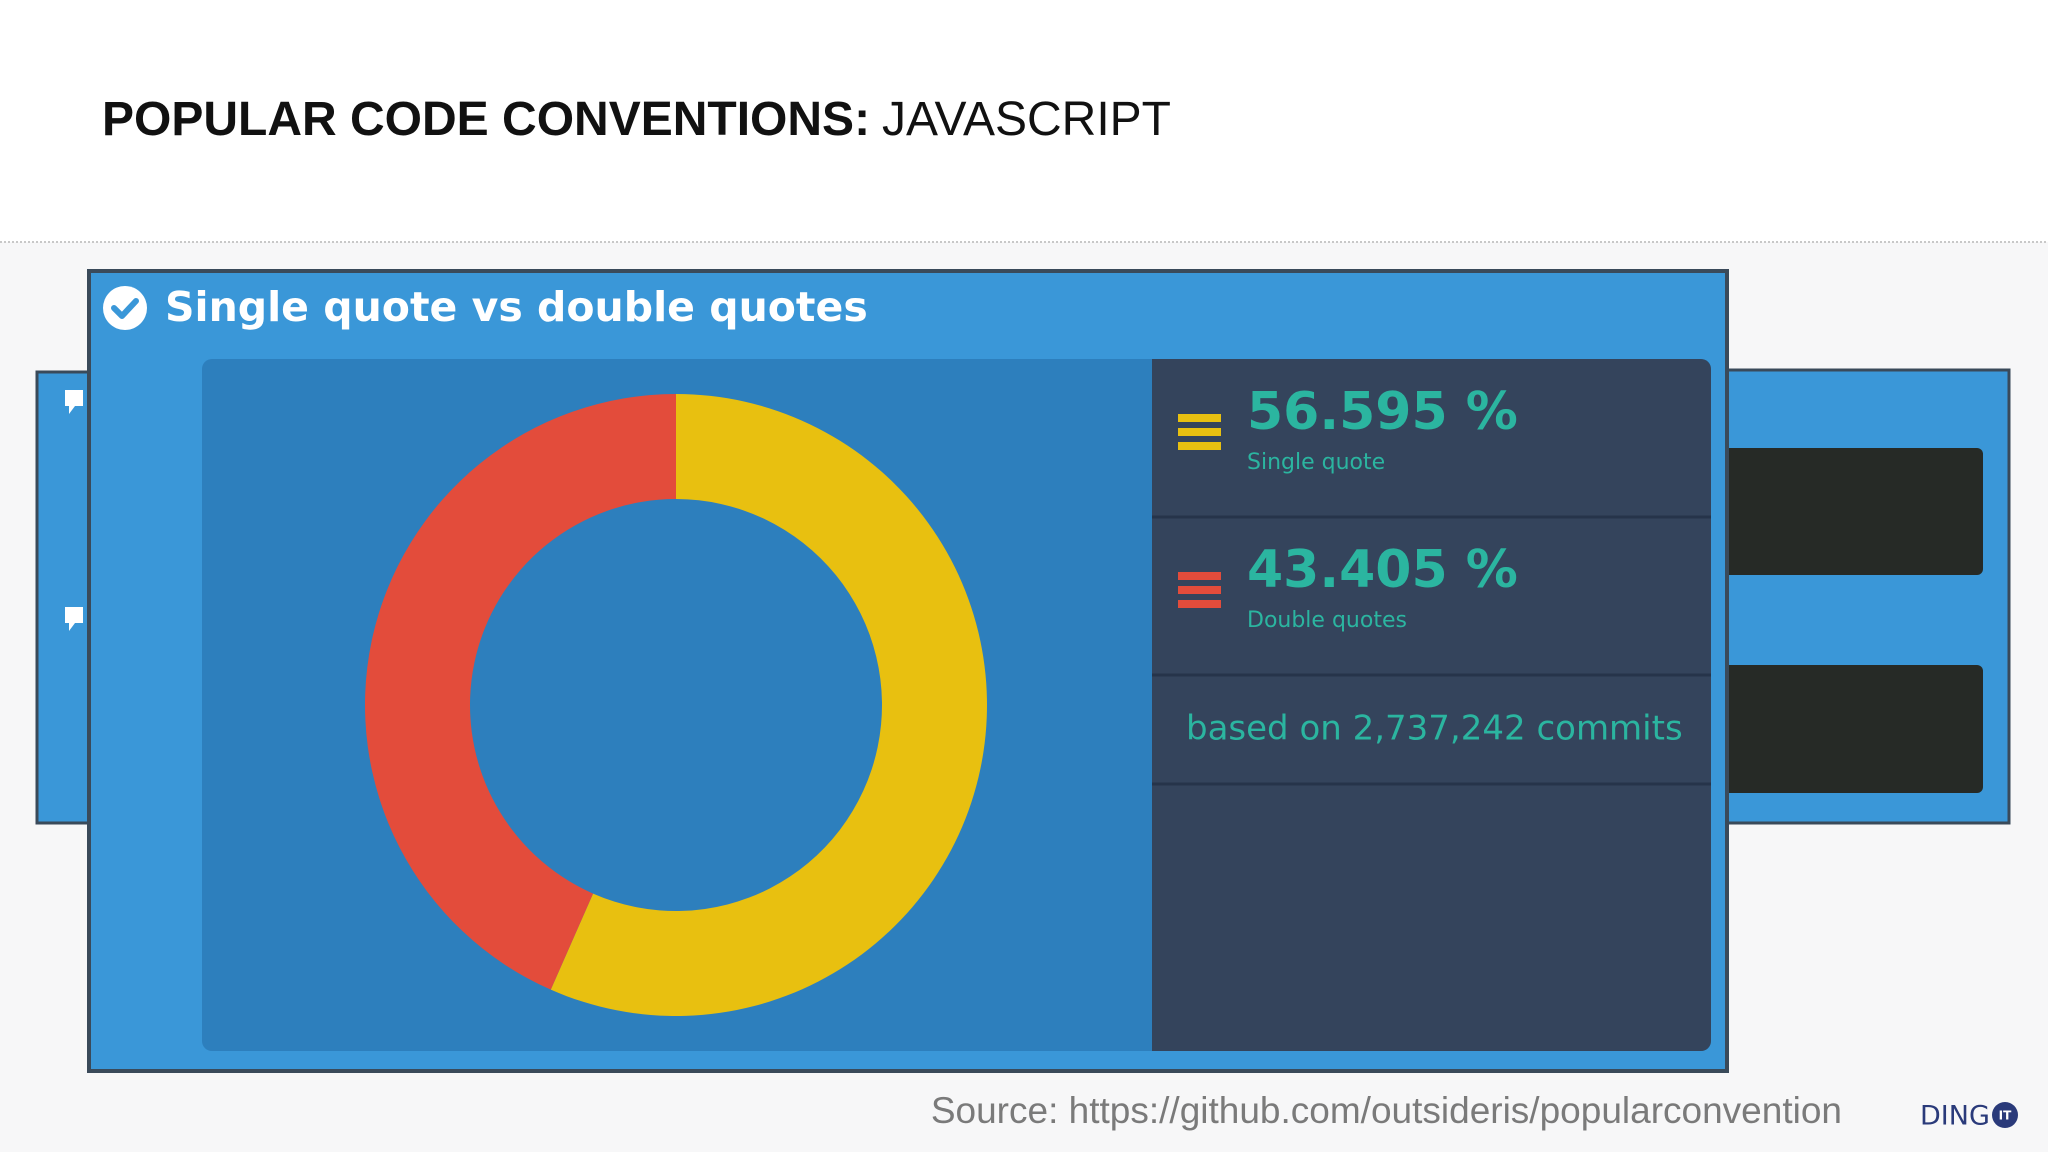 Image resolution: width=2048 pixels, height=1152 pixels. Describe the element at coordinates (516, 307) in the screenshot. I see `card-title: Single quote vs double quotes` at that location.